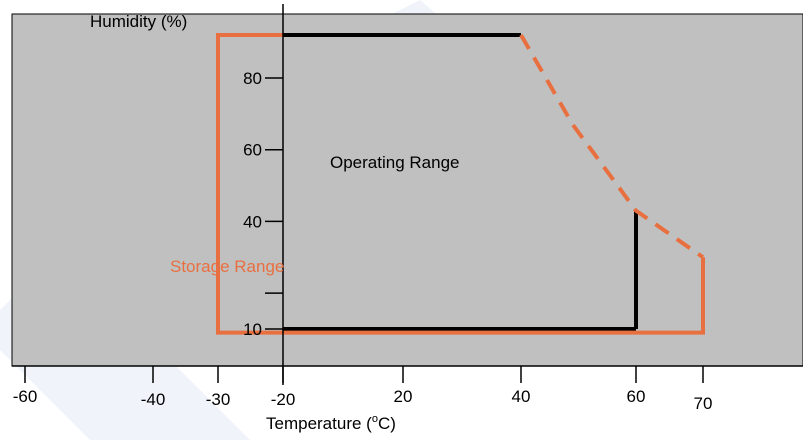 The image size is (803, 440). Describe the element at coordinates (403, 396) in the screenshot. I see `x-tick-label: 20` at that location.